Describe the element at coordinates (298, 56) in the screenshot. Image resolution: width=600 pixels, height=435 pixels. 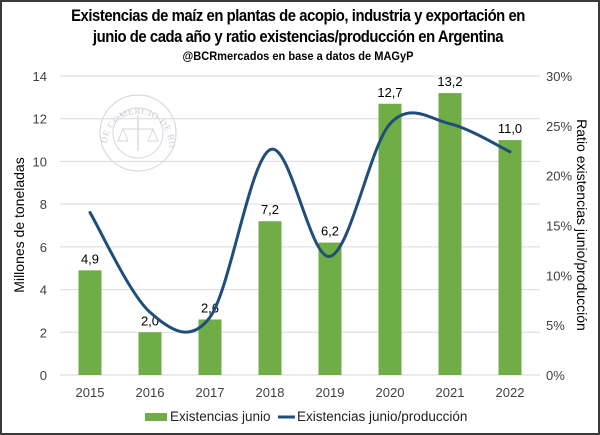
I see `chart-subtitle: @BCRmercados en base a datos de MAGyP` at that location.